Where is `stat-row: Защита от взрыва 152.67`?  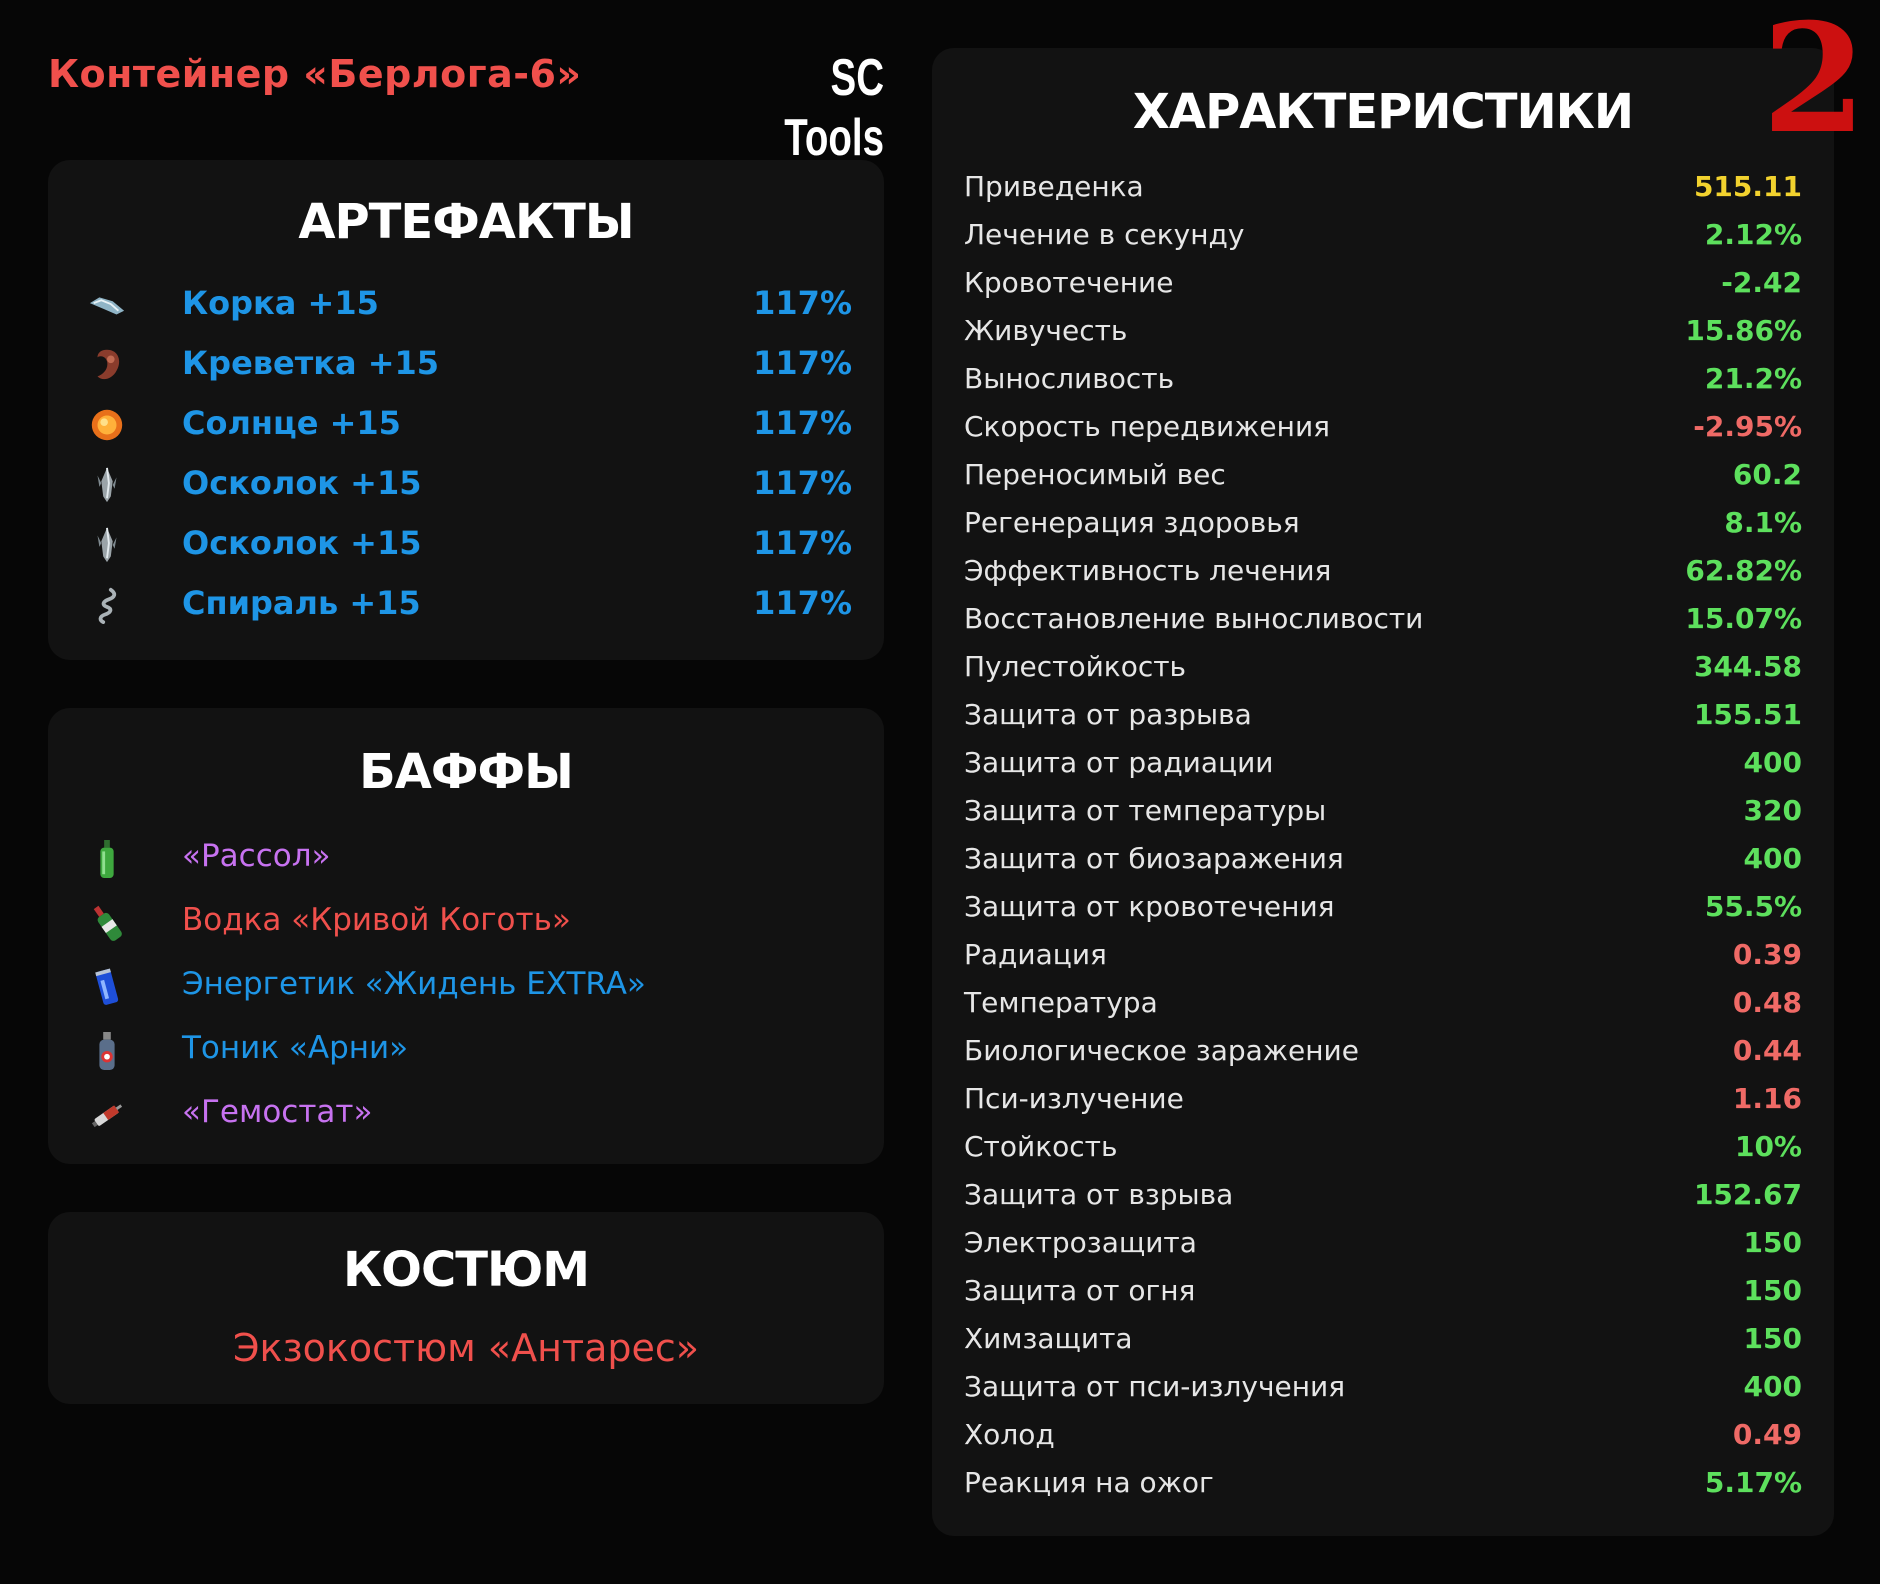
stat-row: Защита от взрыва 152.67 is located at coordinates (1383, 1196).